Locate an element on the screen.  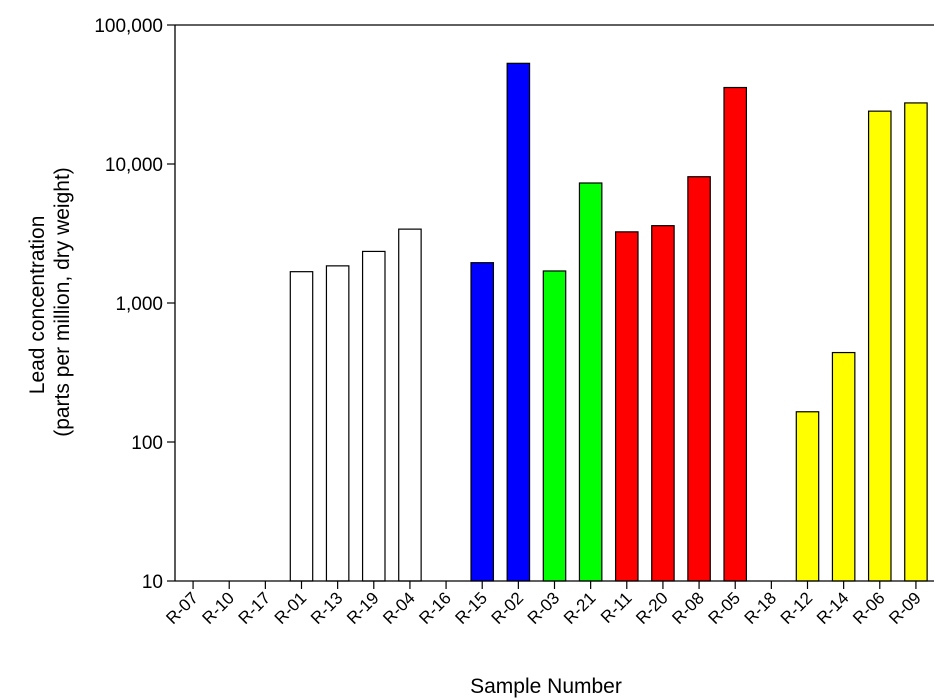
y-tick-label: 100 is located at coordinates (147, 443).